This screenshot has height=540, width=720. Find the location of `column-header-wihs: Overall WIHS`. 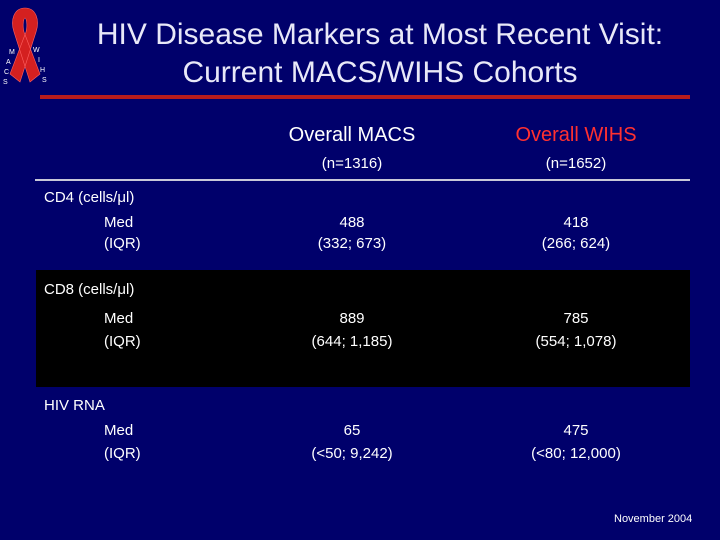

column-header-wihs: Overall WIHS is located at coordinates (576, 135).